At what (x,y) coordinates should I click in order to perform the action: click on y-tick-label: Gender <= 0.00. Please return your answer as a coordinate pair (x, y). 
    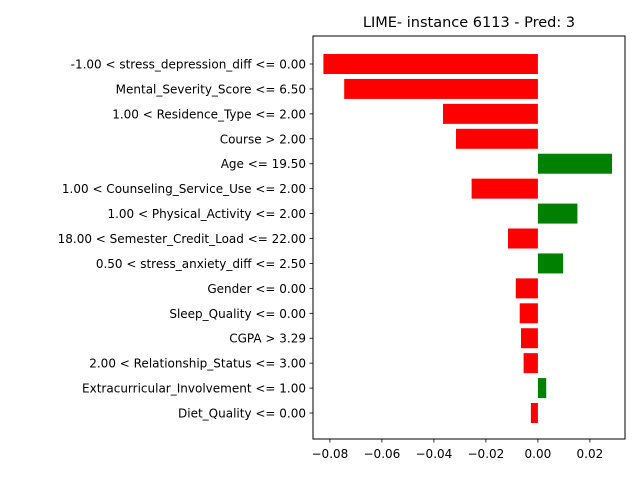
    Looking at the image, I should click on (256, 289).